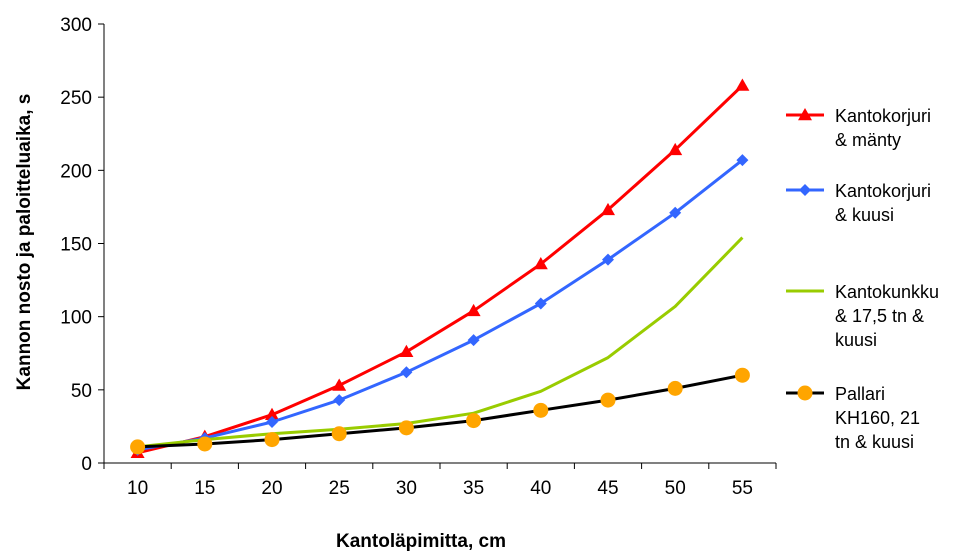 The width and height of the screenshot is (970, 556). I want to click on legend-label: & mänty, so click(868, 140).